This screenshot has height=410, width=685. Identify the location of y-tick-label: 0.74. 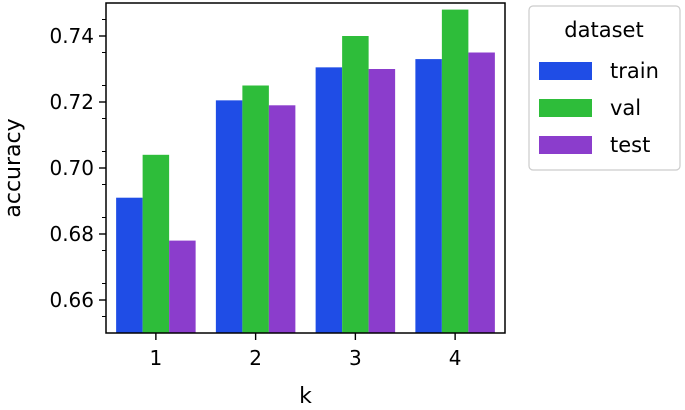
(71, 36).